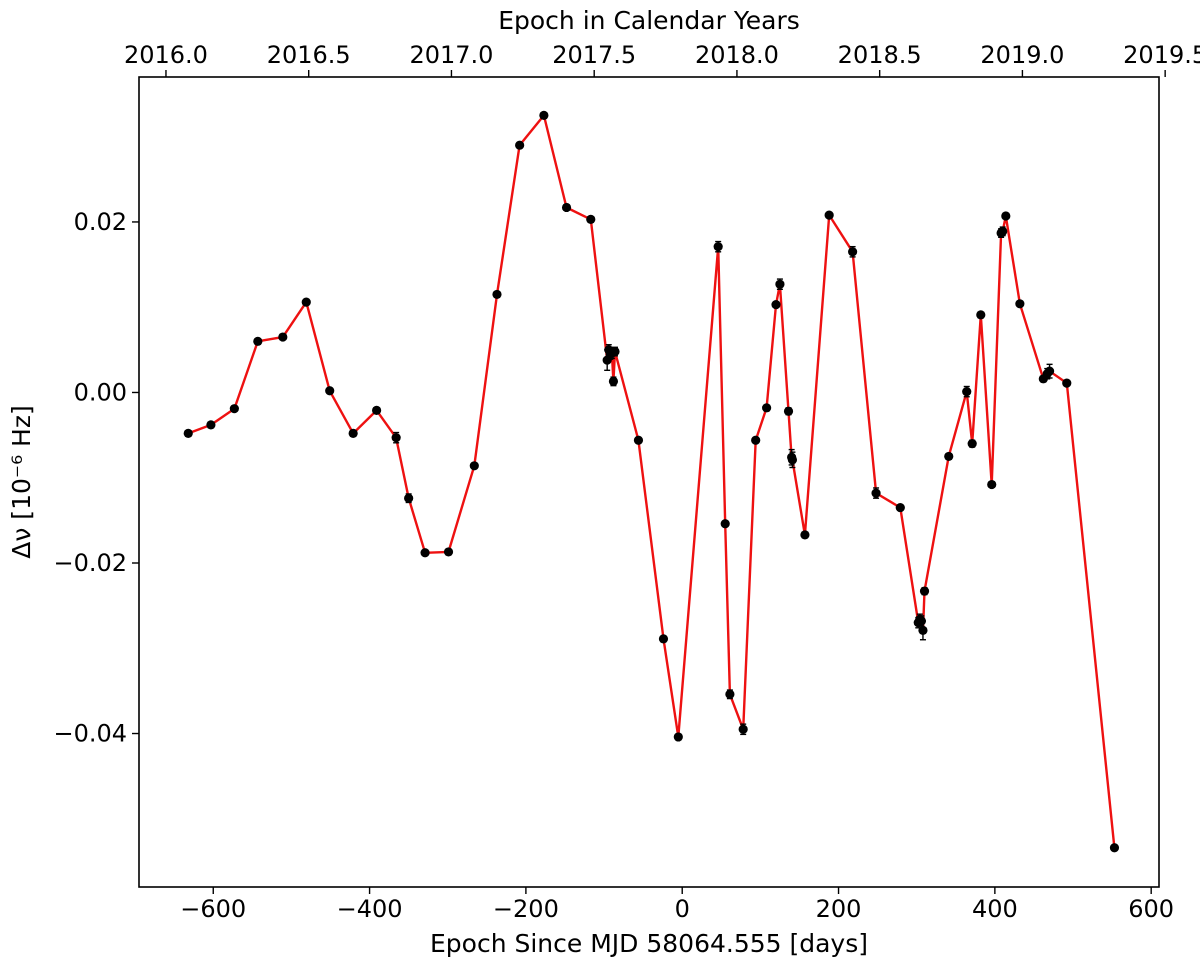 The height and width of the screenshot is (972, 1200). What do you see at coordinates (526, 909) in the screenshot?
I see `x-tick-label: −200` at bounding box center [526, 909].